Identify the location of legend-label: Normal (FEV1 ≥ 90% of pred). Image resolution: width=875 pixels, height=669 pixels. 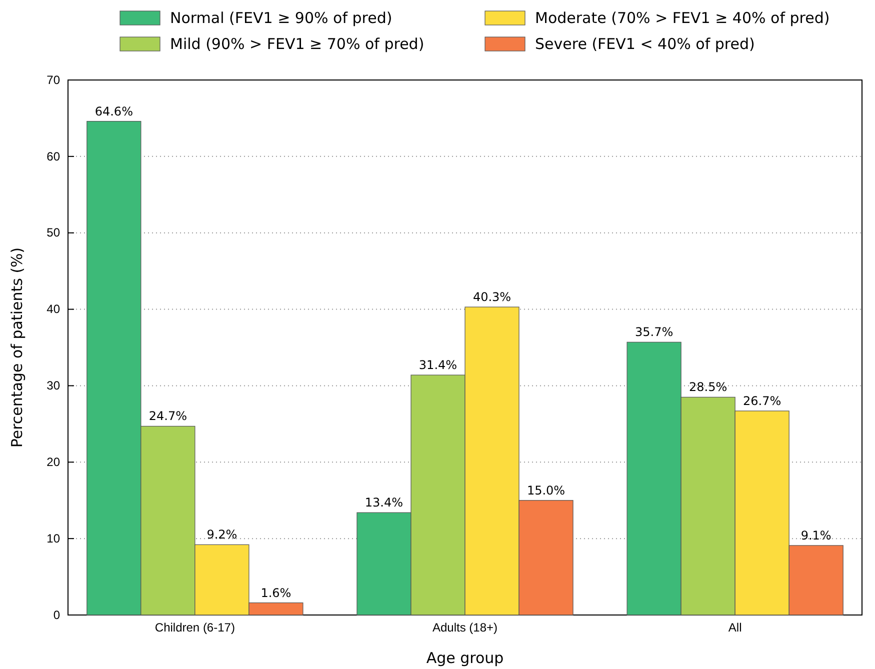
(281, 18).